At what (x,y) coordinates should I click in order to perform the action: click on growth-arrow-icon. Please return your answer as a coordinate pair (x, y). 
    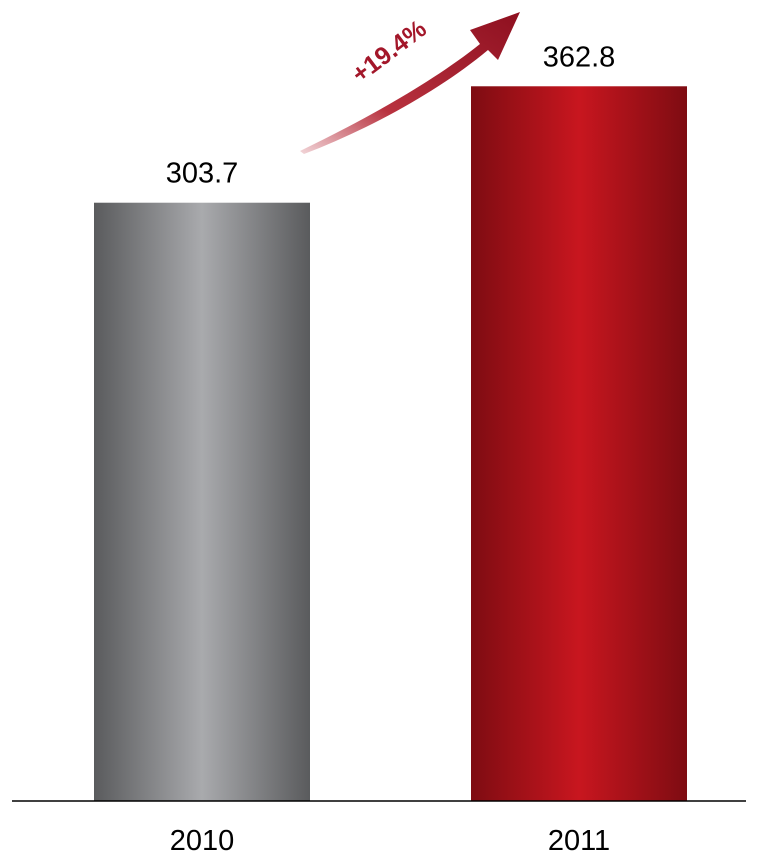
    Looking at the image, I should click on (410, 83).